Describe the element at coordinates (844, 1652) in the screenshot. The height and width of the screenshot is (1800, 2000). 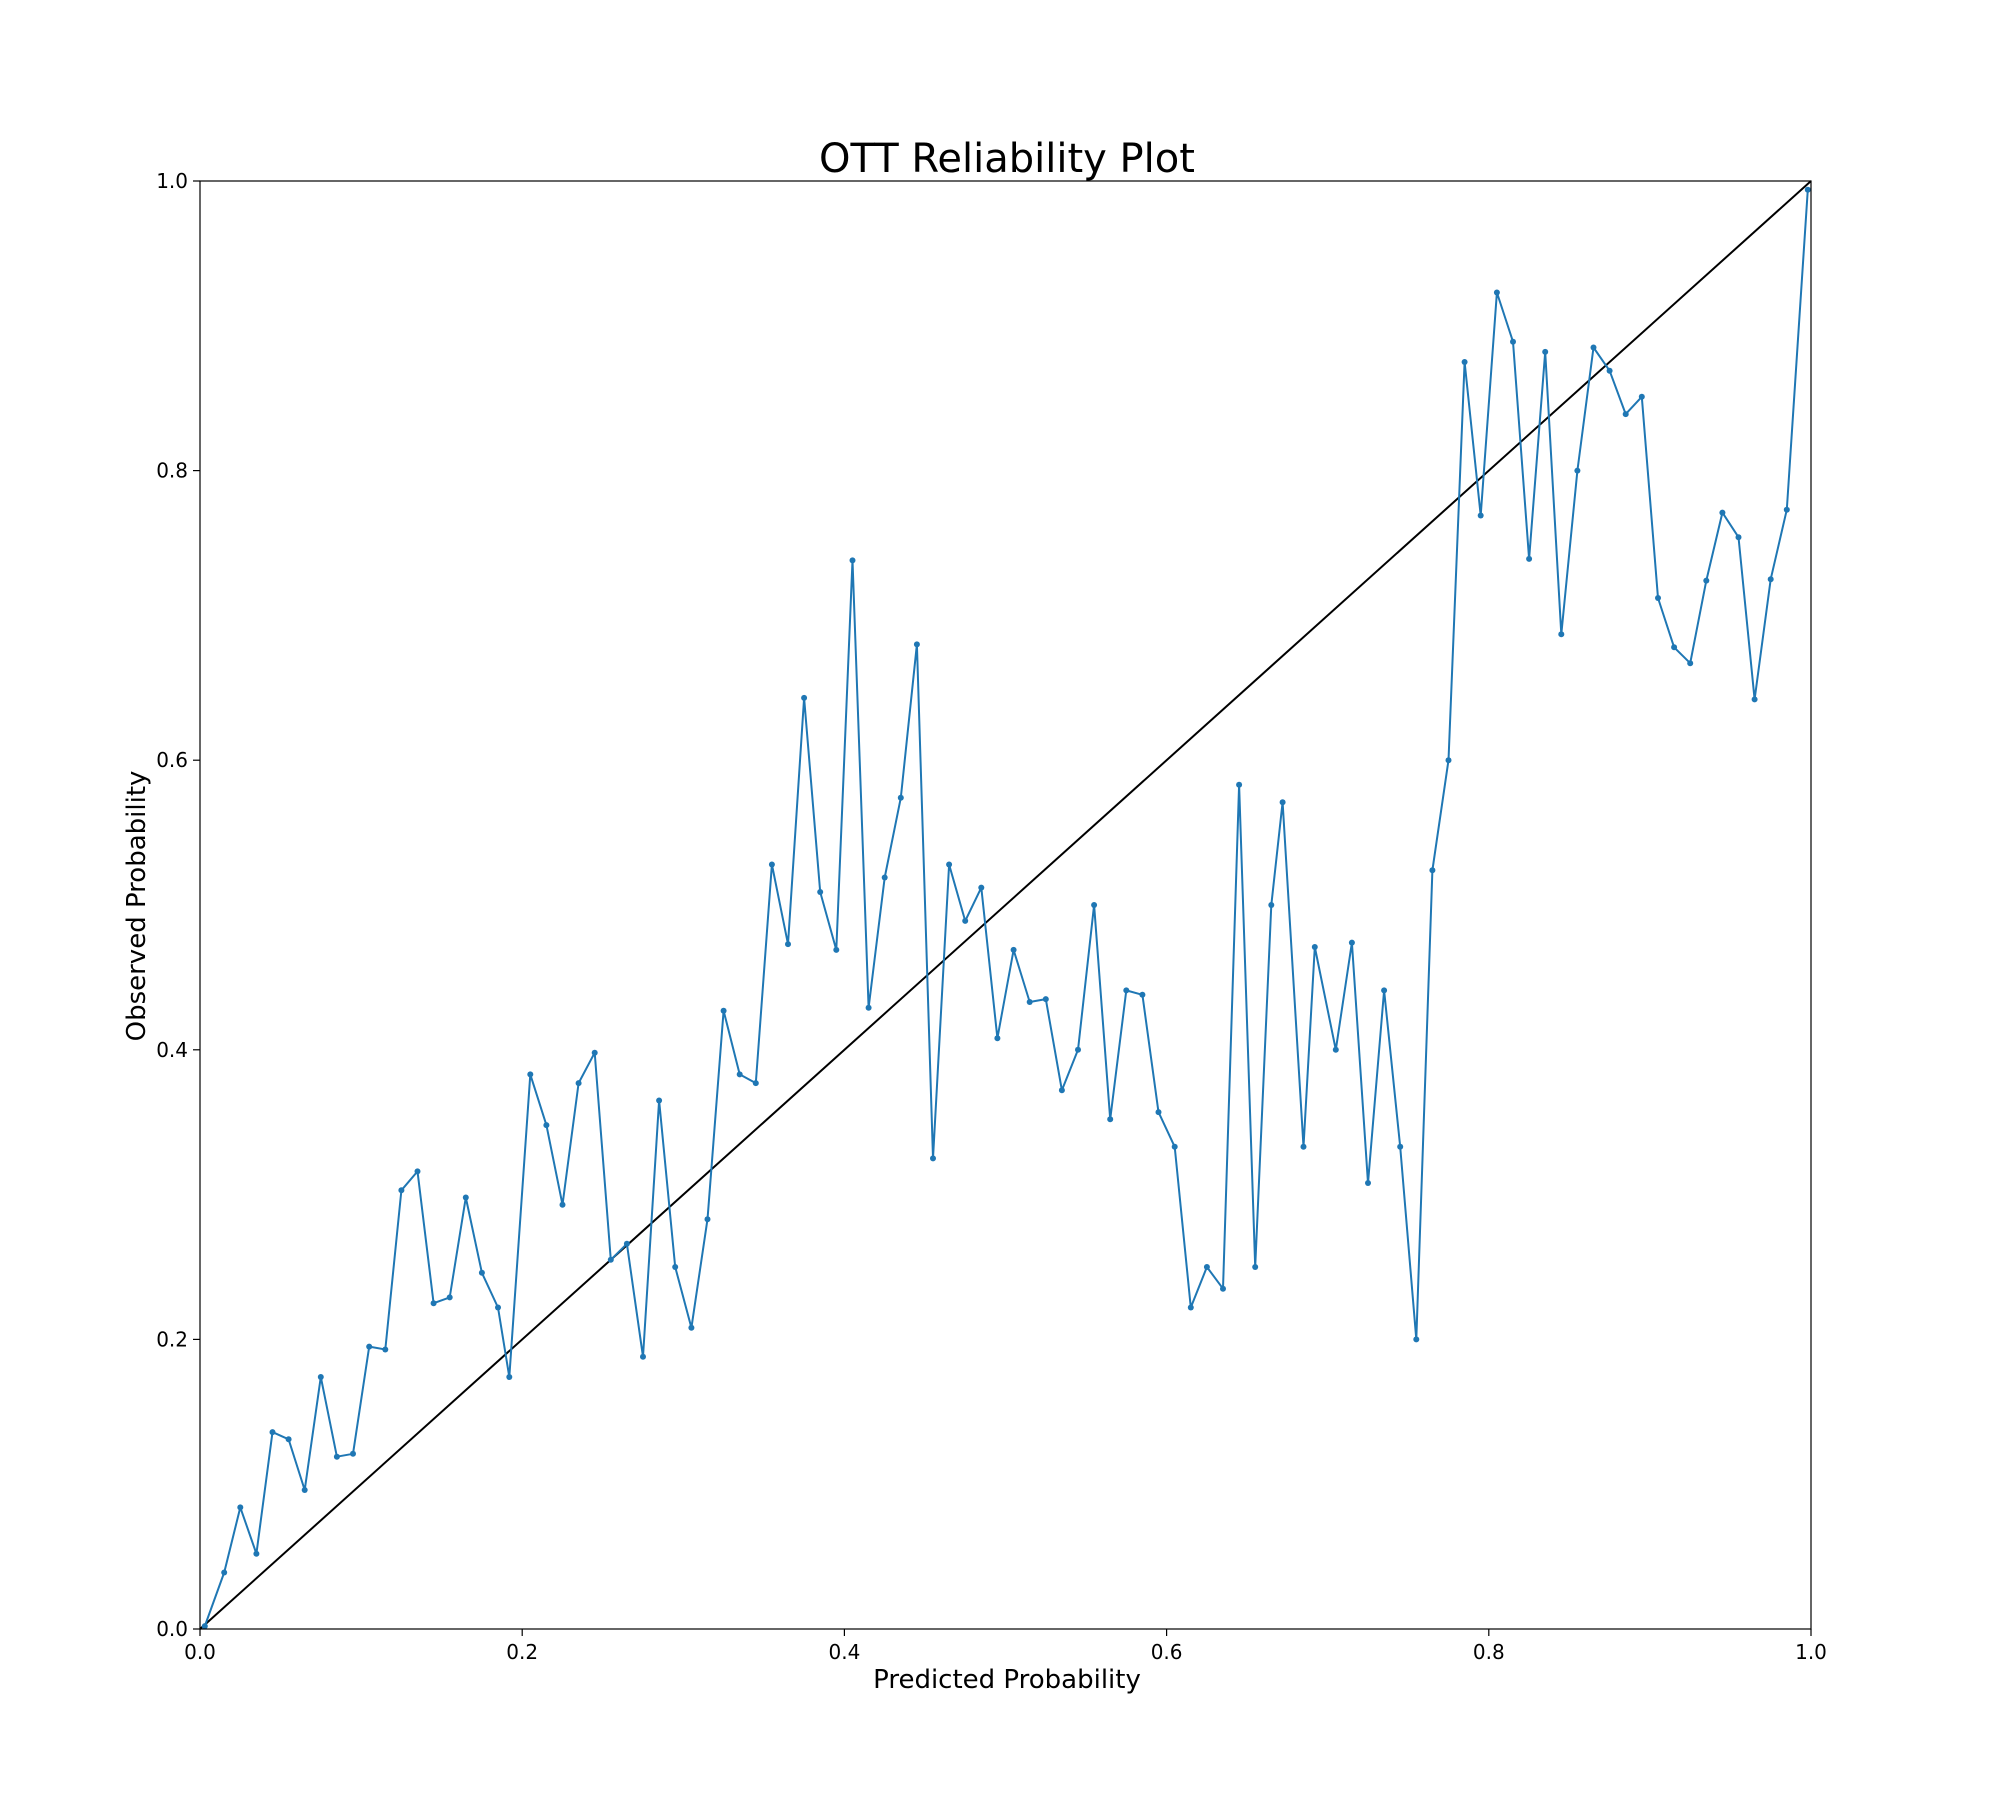
I see `x-tick-label: 0.4` at that location.